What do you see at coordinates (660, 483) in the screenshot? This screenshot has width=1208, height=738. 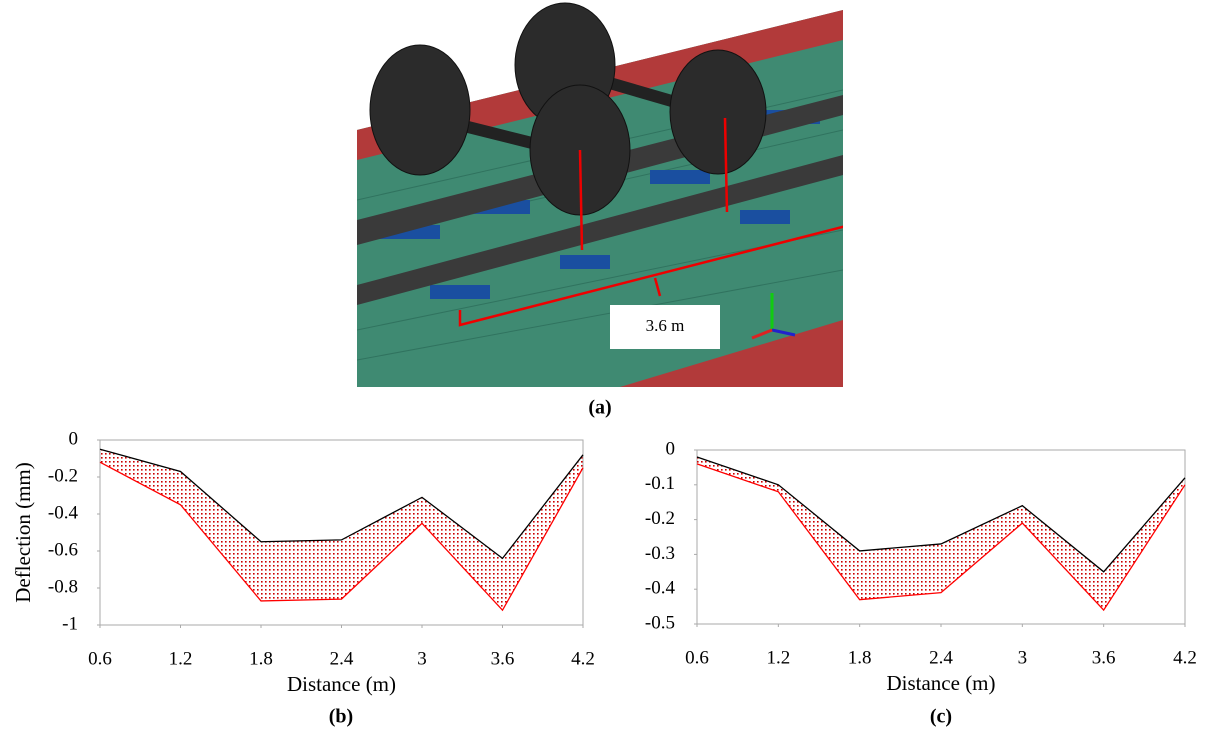 I see `y-tick-label: -0.1` at bounding box center [660, 483].